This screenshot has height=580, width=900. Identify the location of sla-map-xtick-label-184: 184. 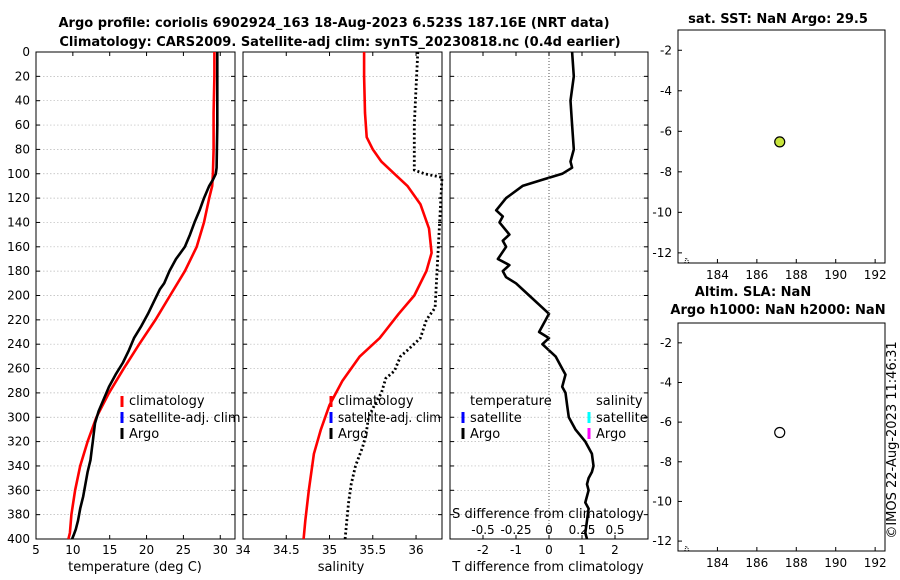
(717, 563).